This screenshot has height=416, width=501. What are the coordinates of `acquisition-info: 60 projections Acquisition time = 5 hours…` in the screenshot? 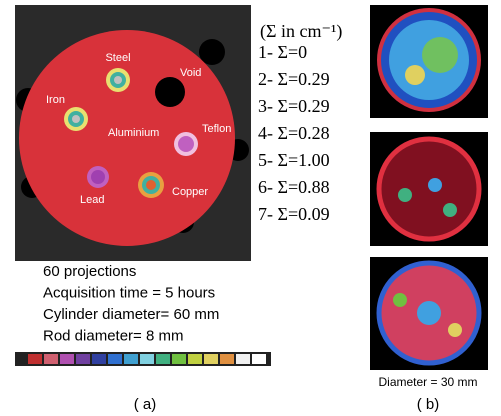 It's located at (131, 304).